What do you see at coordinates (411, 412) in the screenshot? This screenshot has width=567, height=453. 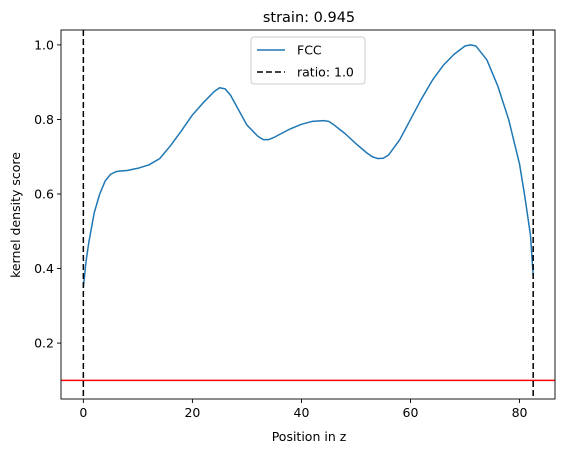 I see `x-tick-label: 60` at bounding box center [411, 412].